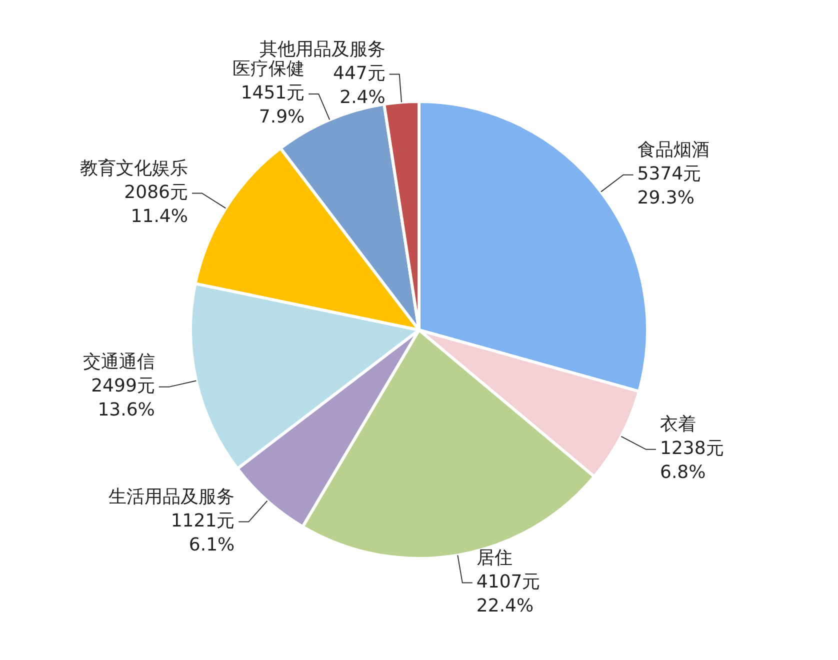  What do you see at coordinates (272, 105) in the screenshot?
I see `data-label: 1451元 7.9%` at bounding box center [272, 105].